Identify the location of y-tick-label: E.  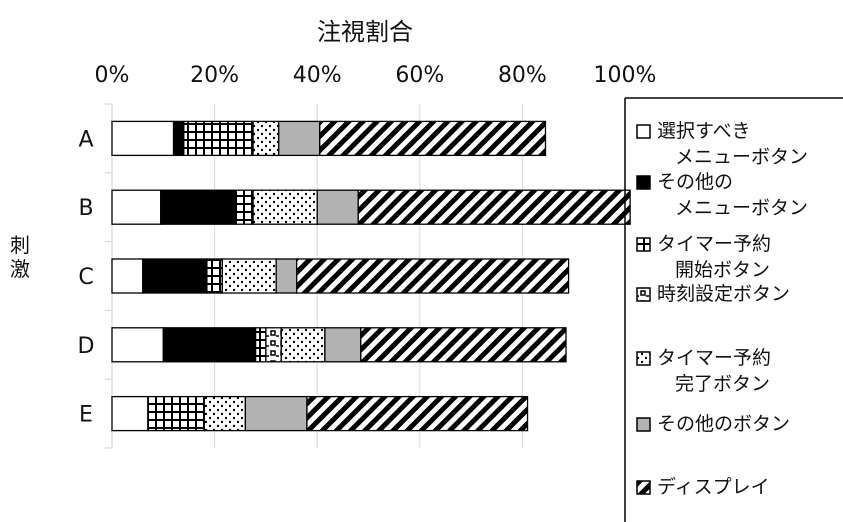
(86, 415).